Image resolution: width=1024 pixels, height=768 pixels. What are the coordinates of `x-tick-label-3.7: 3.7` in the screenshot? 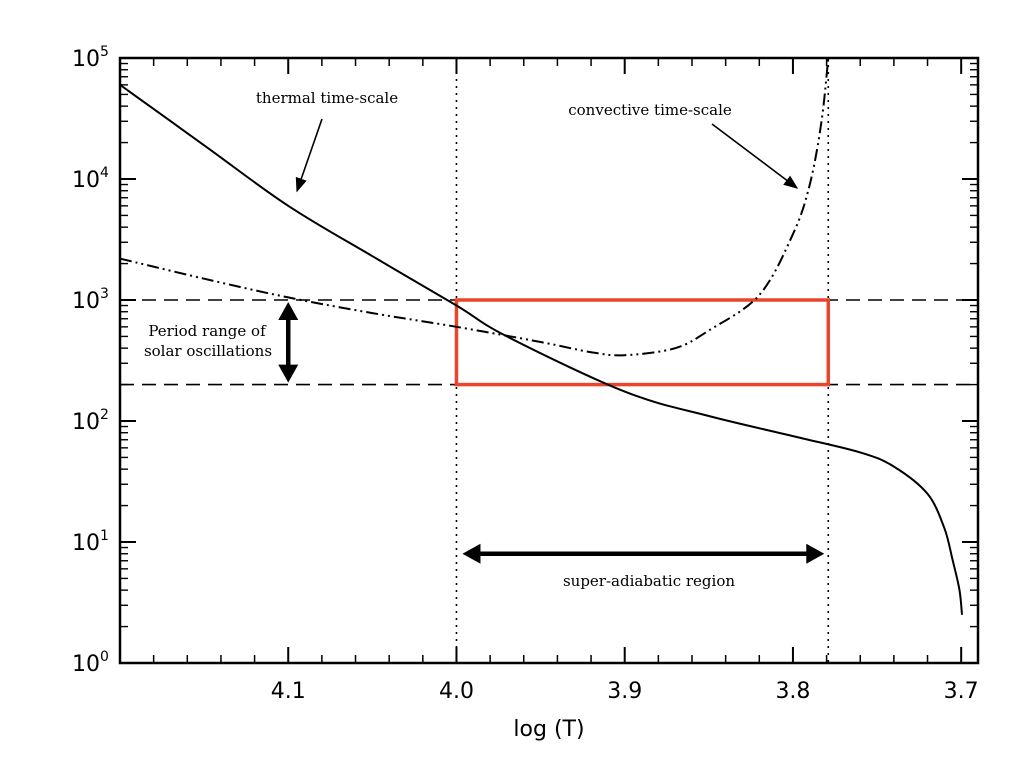 It's located at (961, 691).